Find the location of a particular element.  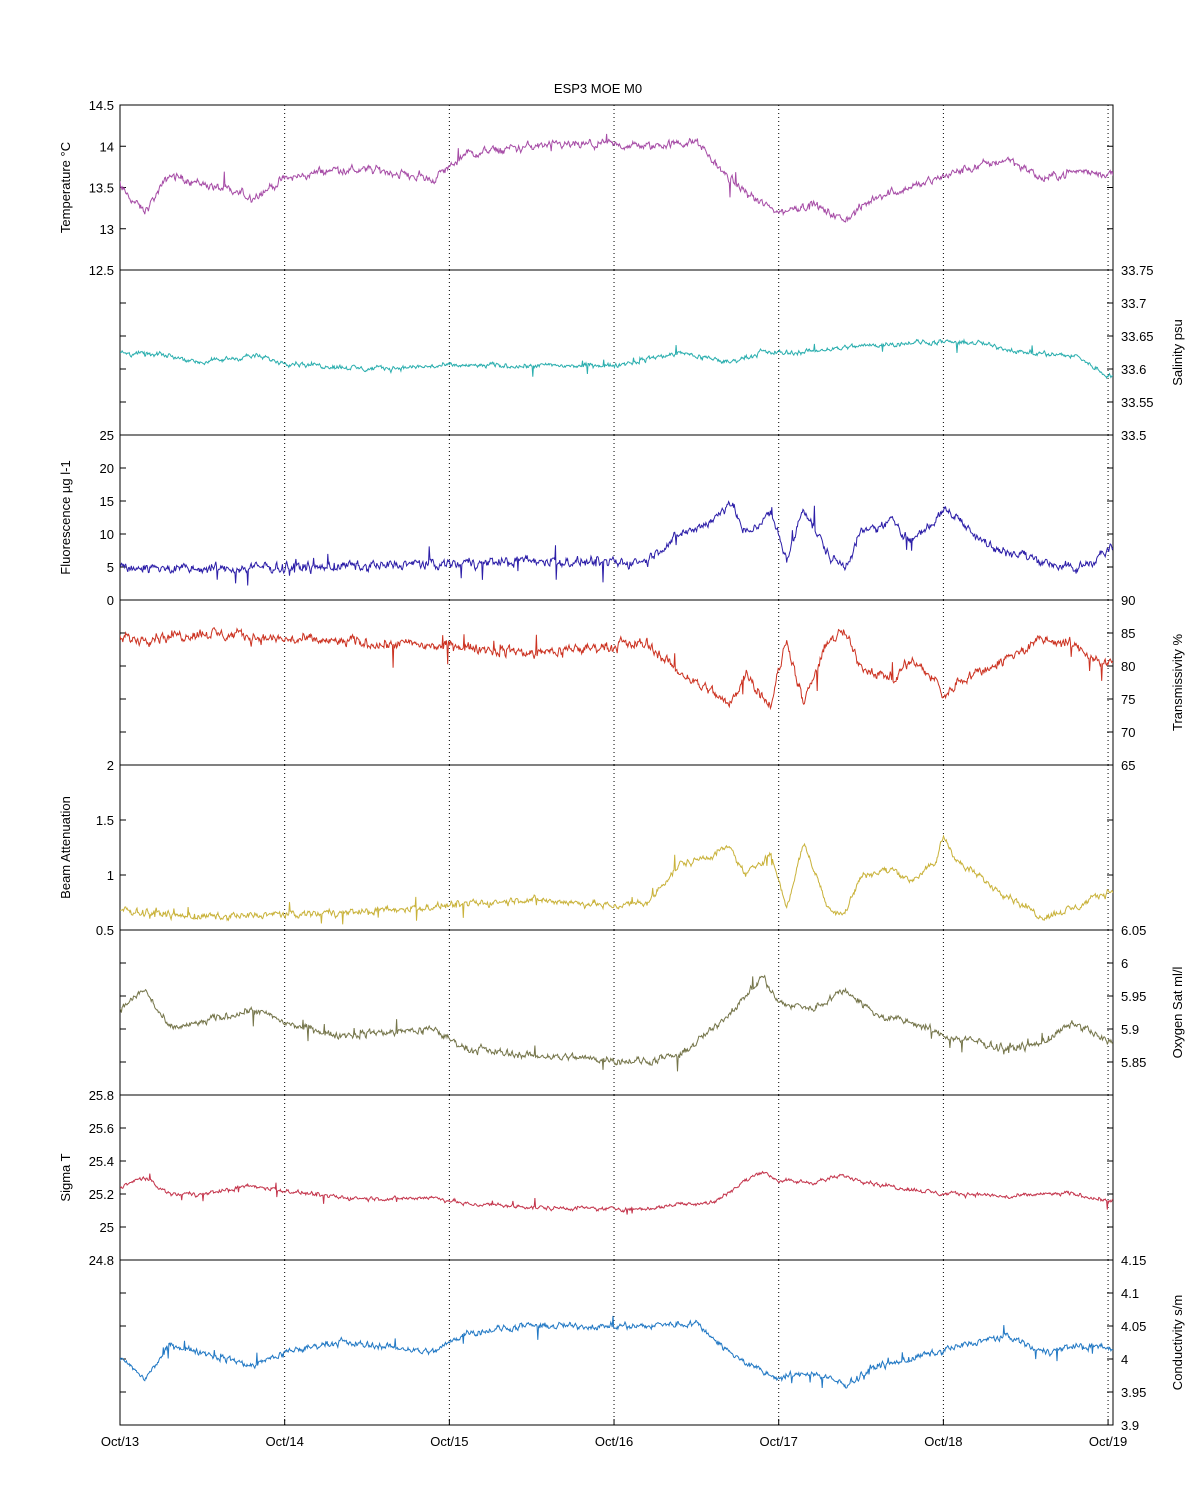

panel-oxygen-sat: 5.85 5.9 5.95 6 6.05 Oxygen Sat ml/l is located at coordinates (652, 1009).